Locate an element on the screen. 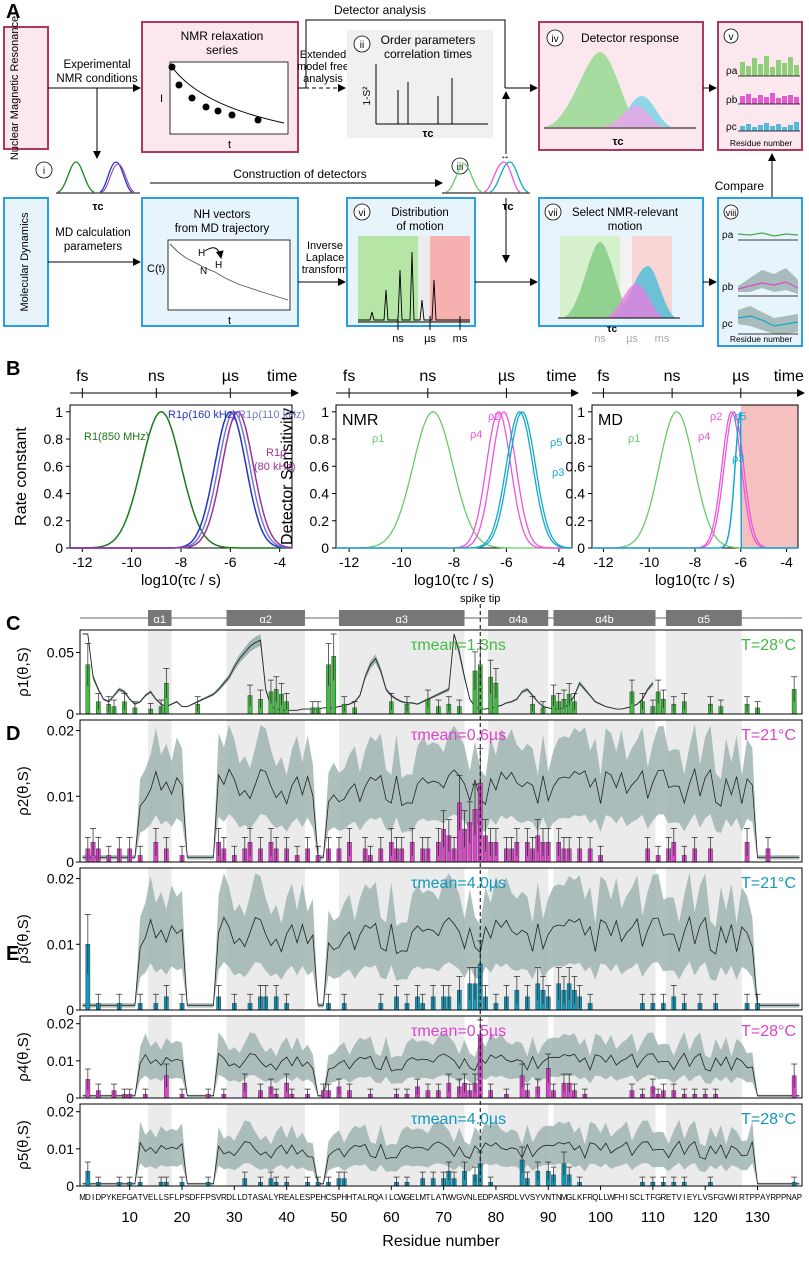  sequence-residue: G is located at coordinates (407, 1197).